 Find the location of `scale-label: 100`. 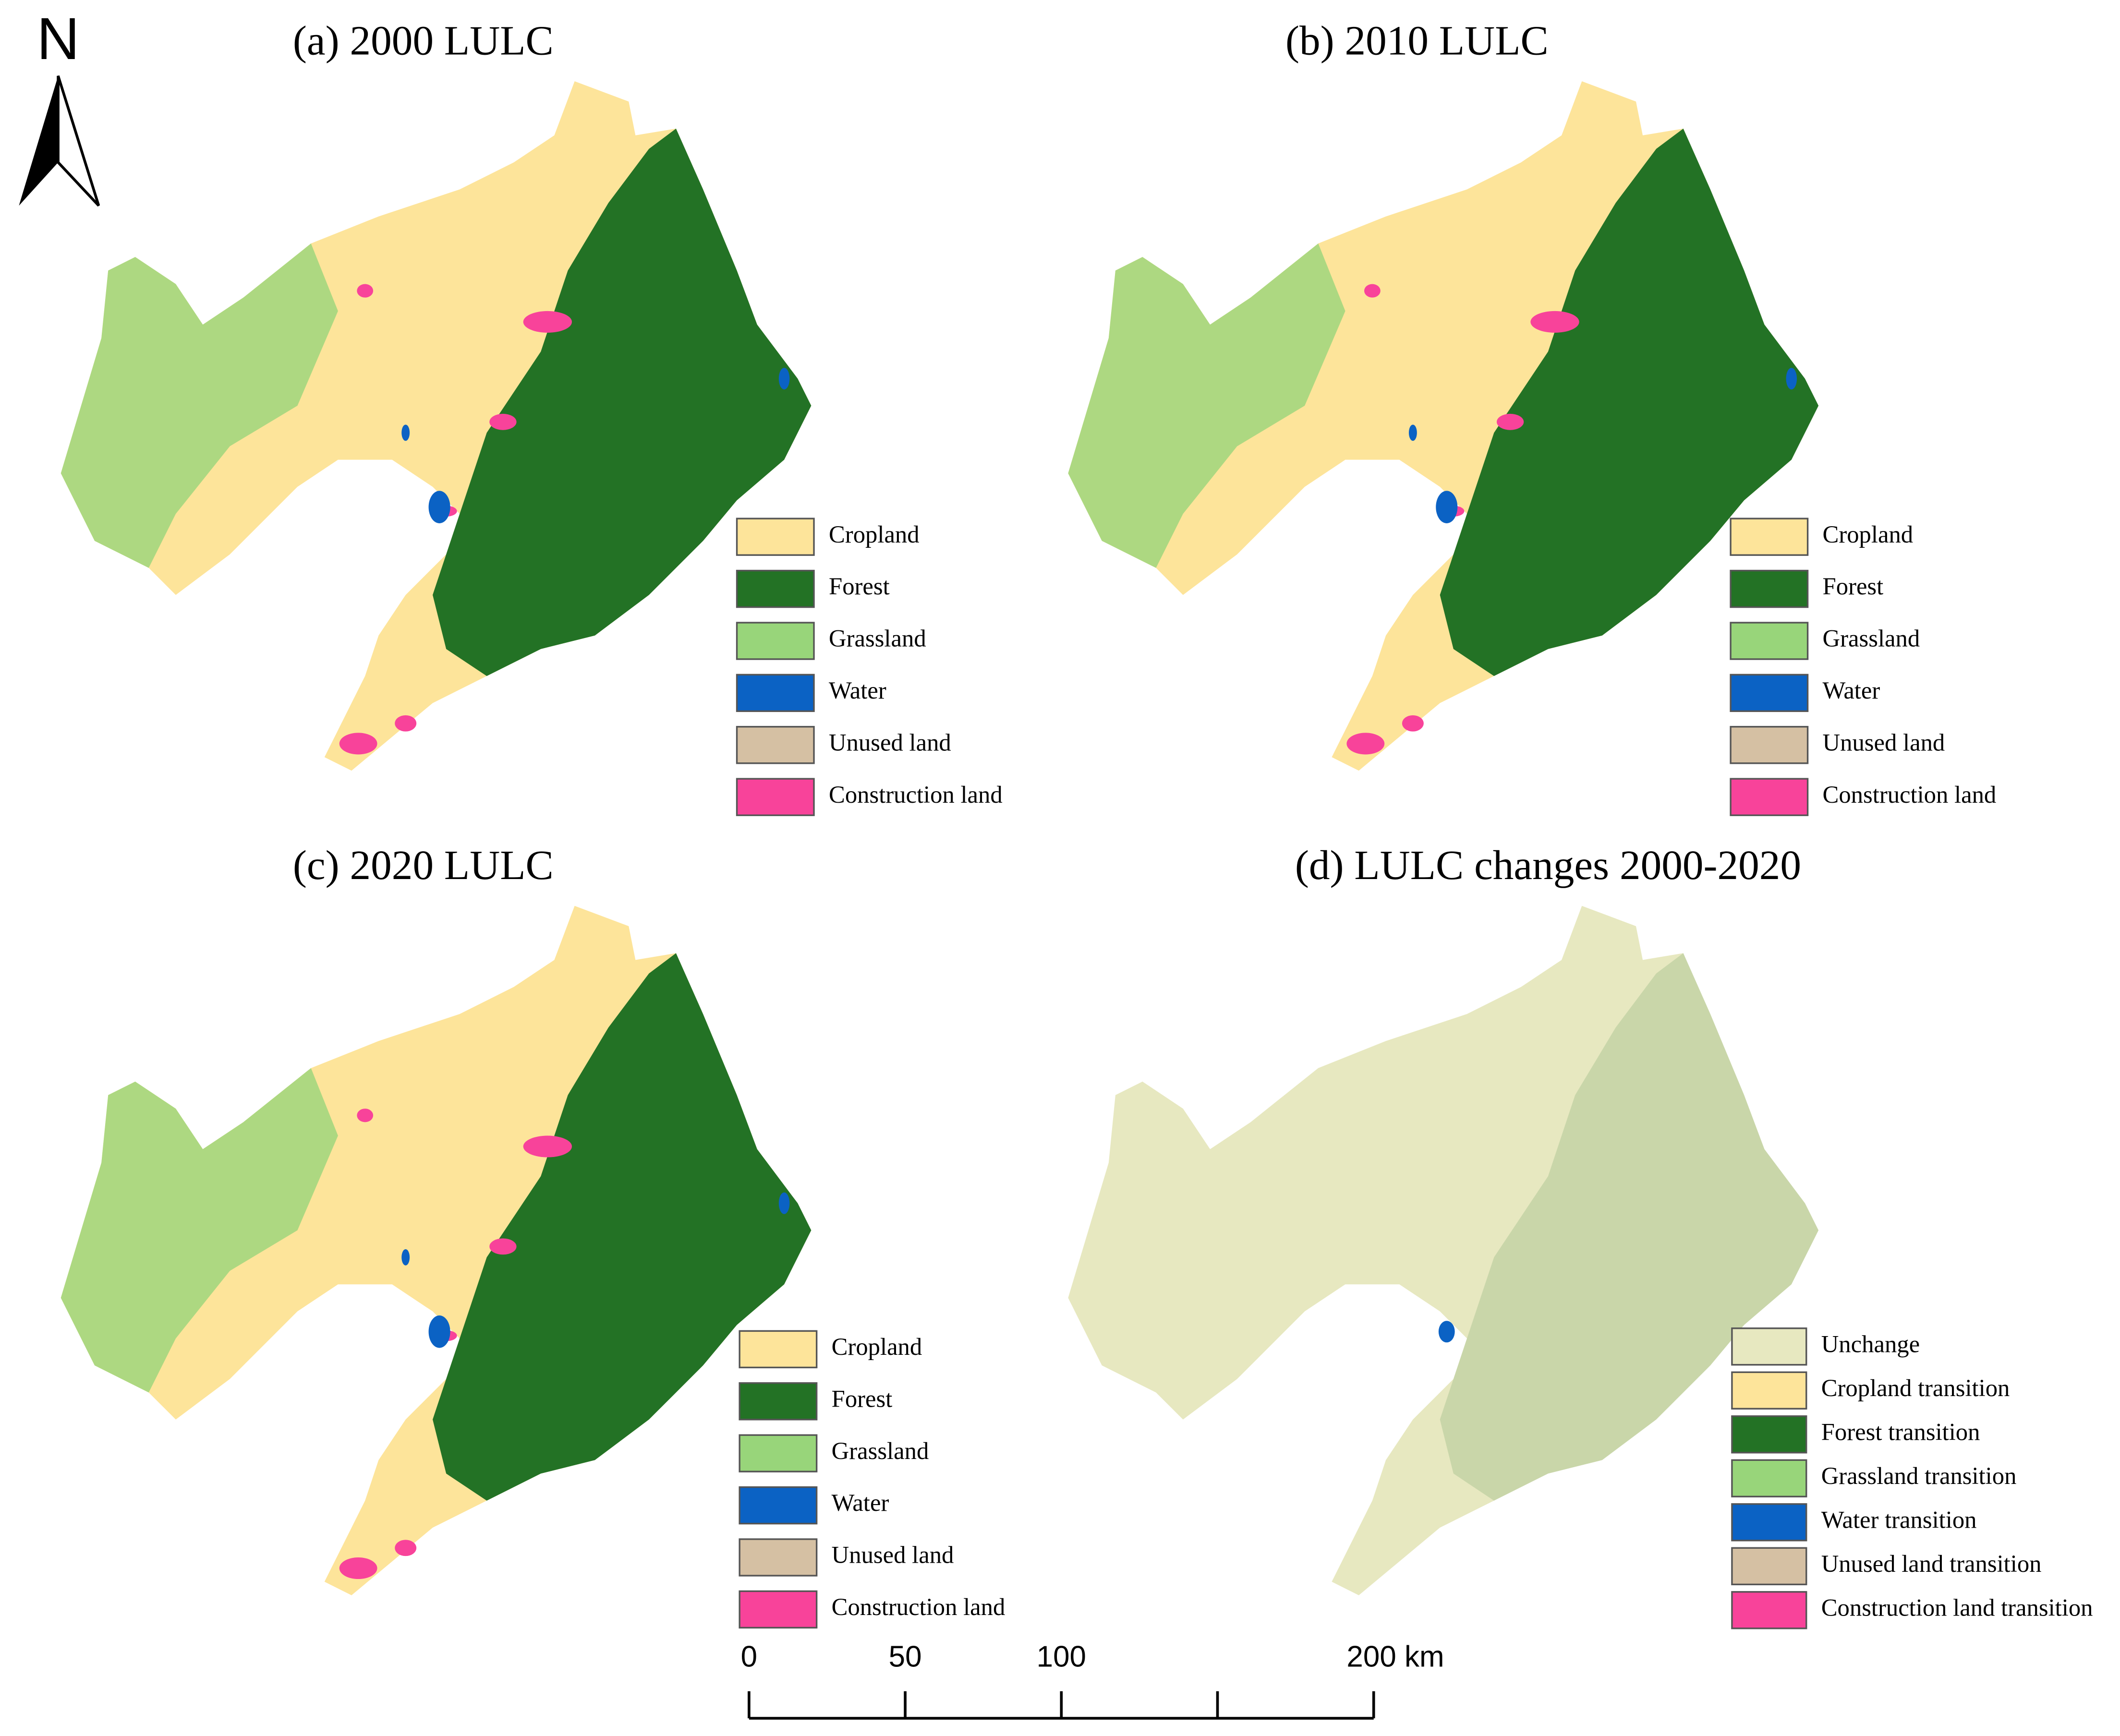

scale-label: 100 is located at coordinates (1061, 1657).